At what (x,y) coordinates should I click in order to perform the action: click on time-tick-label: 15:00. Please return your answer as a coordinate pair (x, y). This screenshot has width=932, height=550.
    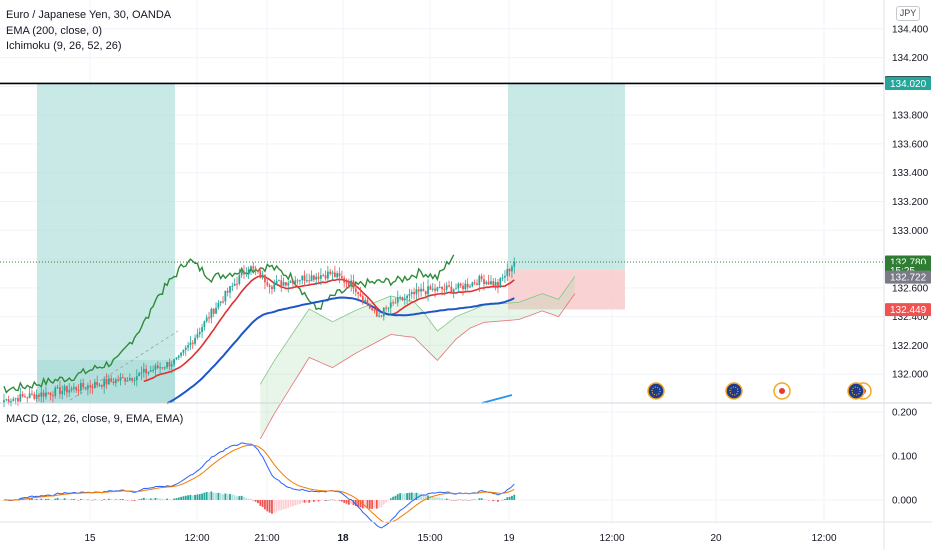
    Looking at the image, I should click on (429, 538).